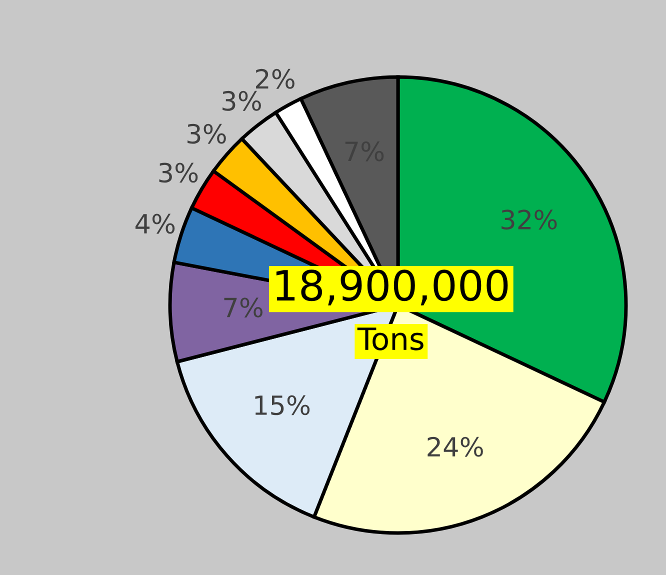 The width and height of the screenshot is (666, 575). Describe the element at coordinates (275, 78) in the screenshot. I see `data-label: 2%` at that location.